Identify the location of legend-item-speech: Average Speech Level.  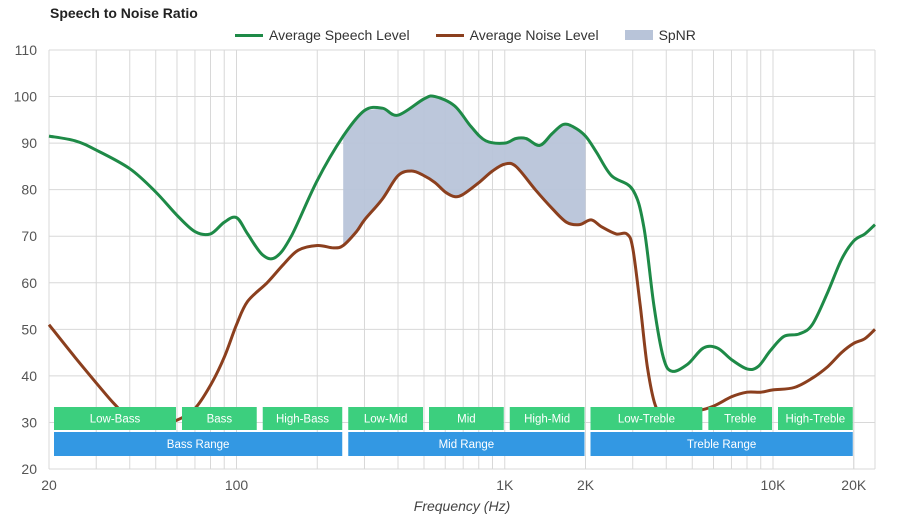
(322, 35).